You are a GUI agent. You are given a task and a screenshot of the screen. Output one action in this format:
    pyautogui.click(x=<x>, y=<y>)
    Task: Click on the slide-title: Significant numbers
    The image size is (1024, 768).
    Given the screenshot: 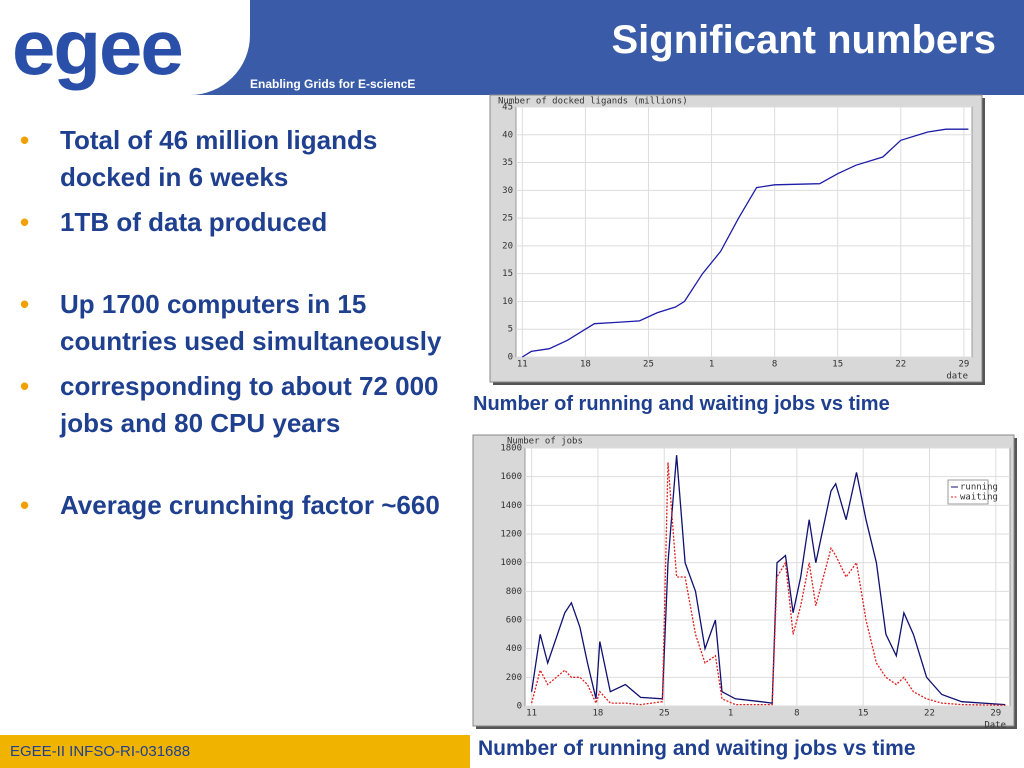 What is the action you would take?
    pyautogui.click(x=804, y=40)
    